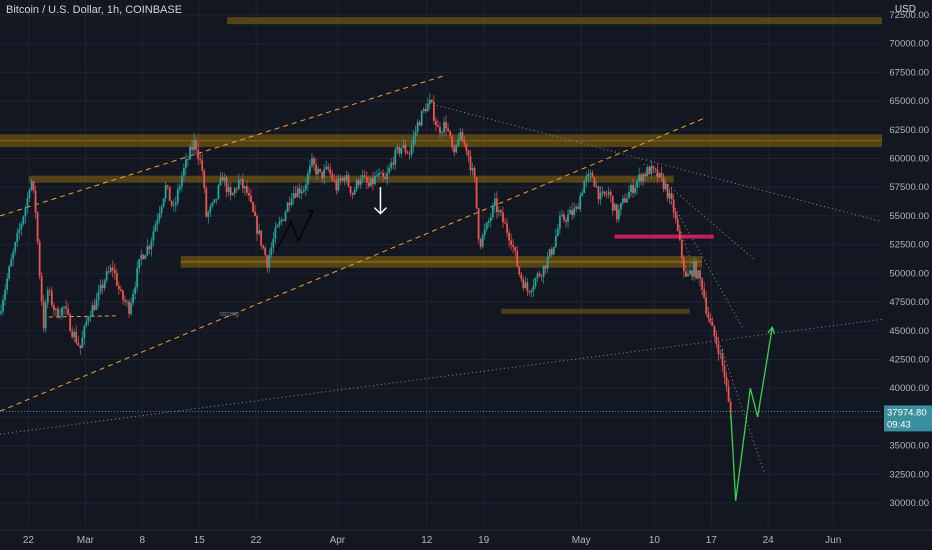 This screenshot has width=932, height=550. What do you see at coordinates (29, 540) in the screenshot?
I see `time-tick-label: 22` at bounding box center [29, 540].